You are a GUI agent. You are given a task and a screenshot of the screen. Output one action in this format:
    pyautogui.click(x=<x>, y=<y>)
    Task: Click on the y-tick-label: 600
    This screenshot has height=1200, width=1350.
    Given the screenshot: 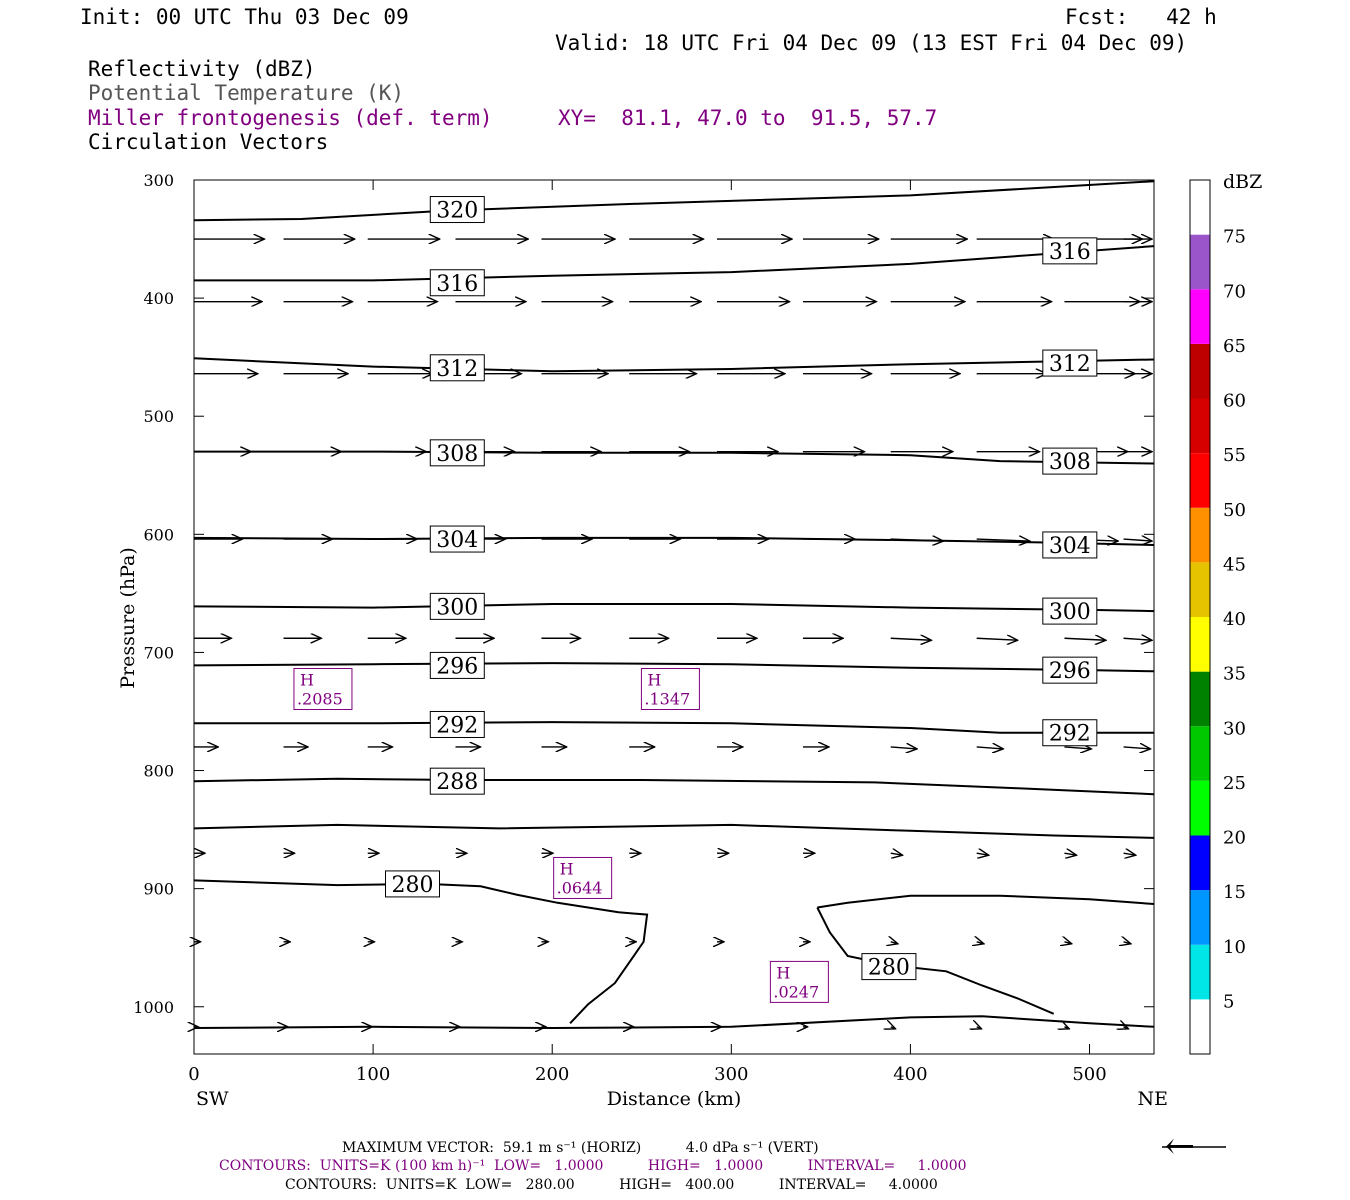 What is the action you would take?
    pyautogui.click(x=158, y=534)
    